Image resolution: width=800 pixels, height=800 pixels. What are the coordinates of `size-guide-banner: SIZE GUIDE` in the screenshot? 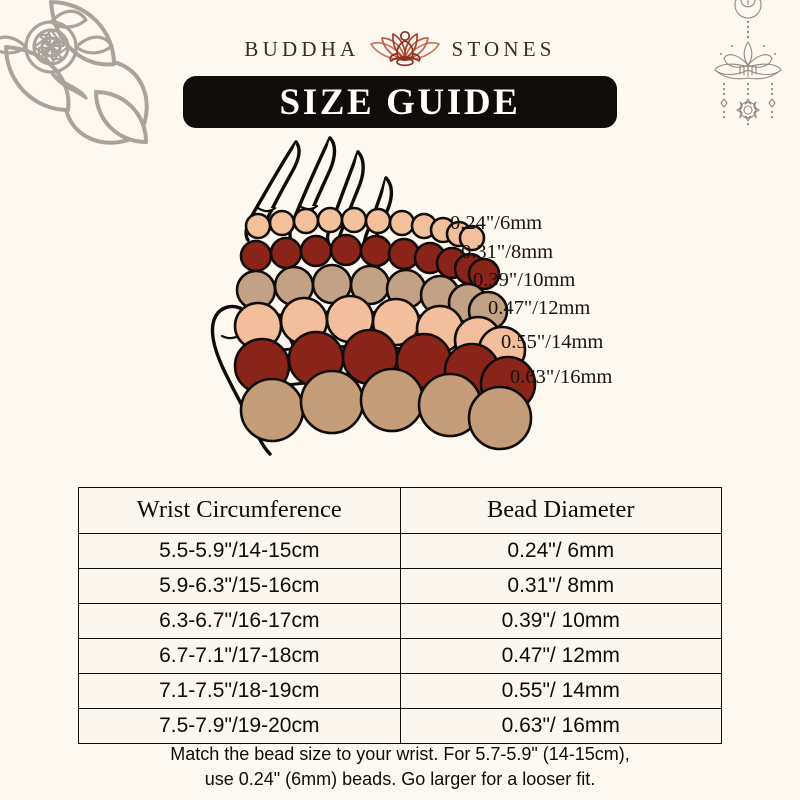 It's located at (400, 102).